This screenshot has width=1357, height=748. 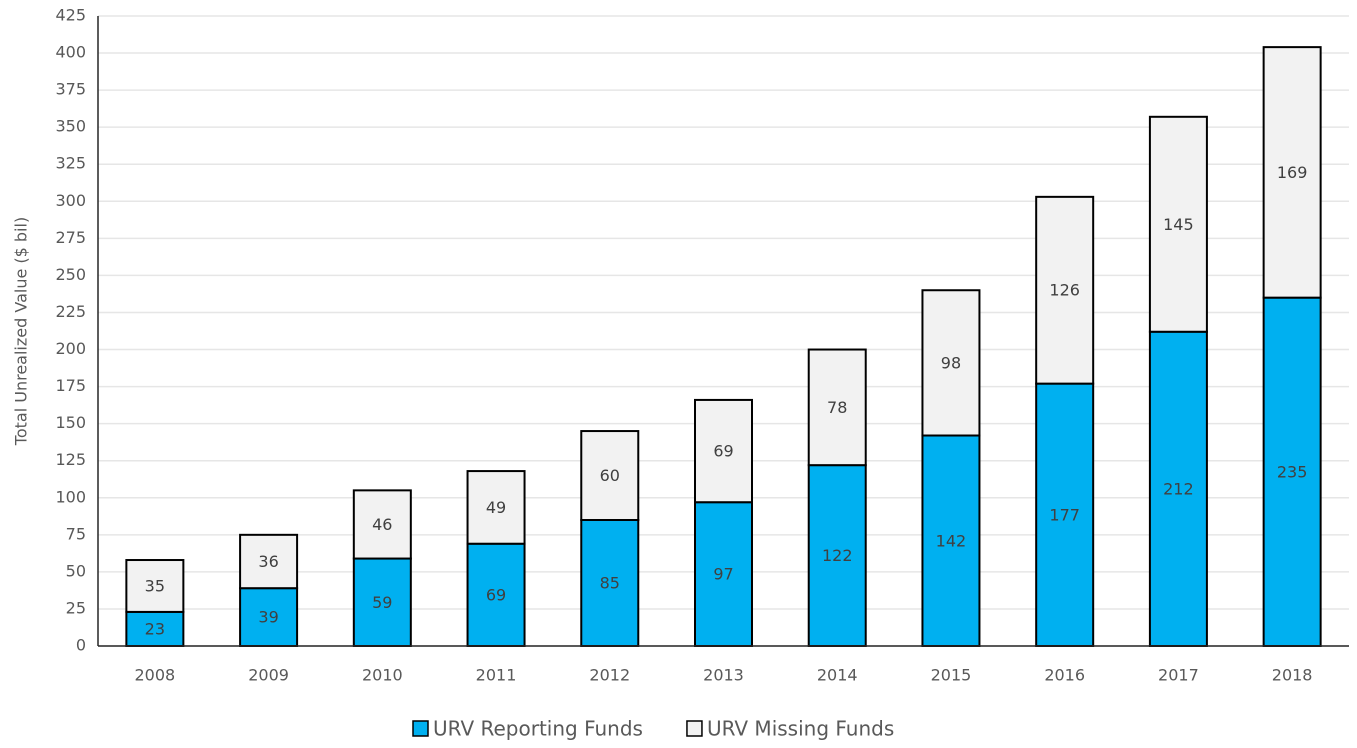 I want to click on y-axis-title: Total Unrealized Value ($ bil), so click(x=21, y=331).